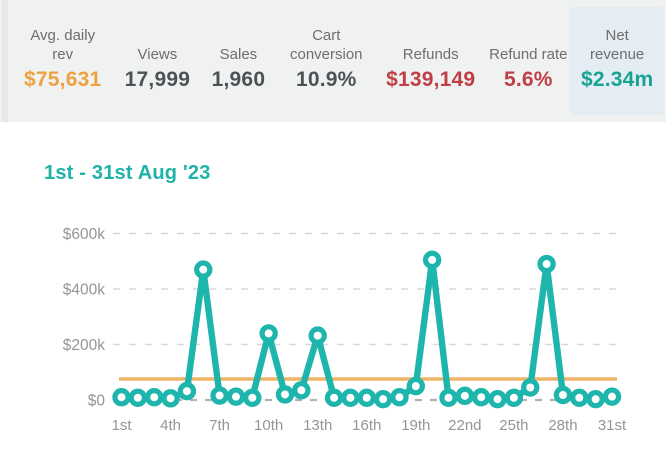  Describe the element at coordinates (157, 54) in the screenshot. I see `kpi-label-views: Views` at that location.